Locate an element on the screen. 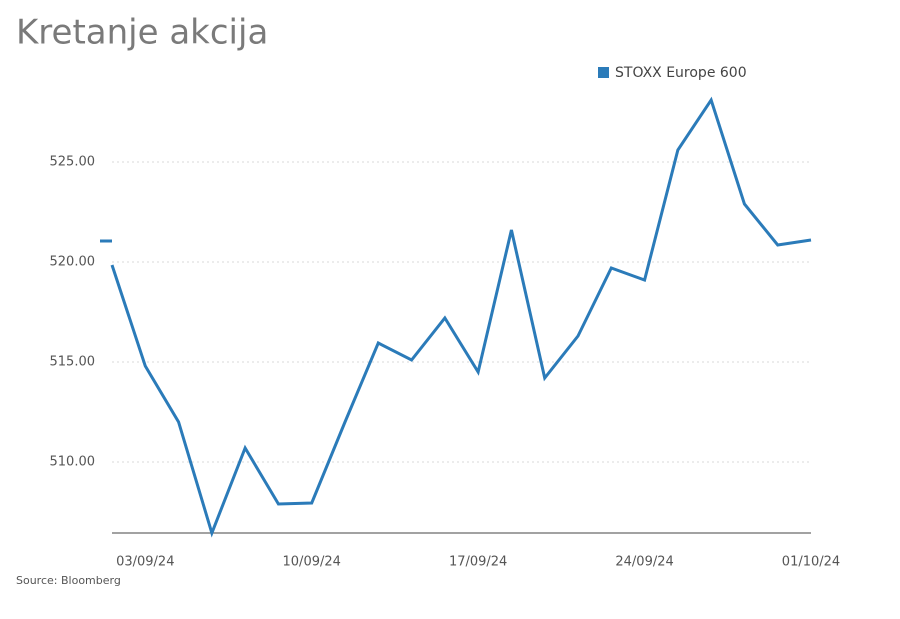 This screenshot has width=900, height=619. x-tick-label: 24/09/24 is located at coordinates (644, 562).